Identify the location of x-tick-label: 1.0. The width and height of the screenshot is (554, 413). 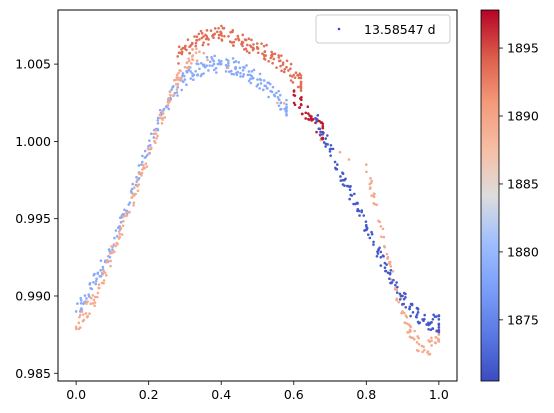
(439, 394).